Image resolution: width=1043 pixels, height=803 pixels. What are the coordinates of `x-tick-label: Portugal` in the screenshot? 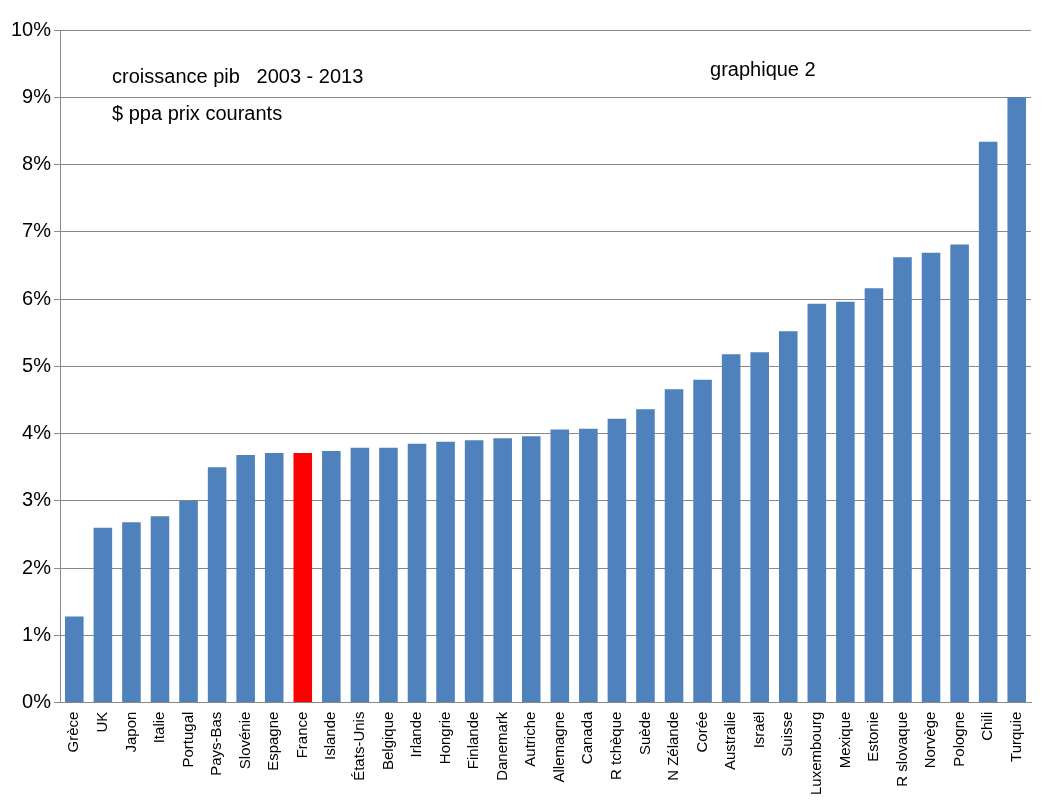 It's located at (187, 739).